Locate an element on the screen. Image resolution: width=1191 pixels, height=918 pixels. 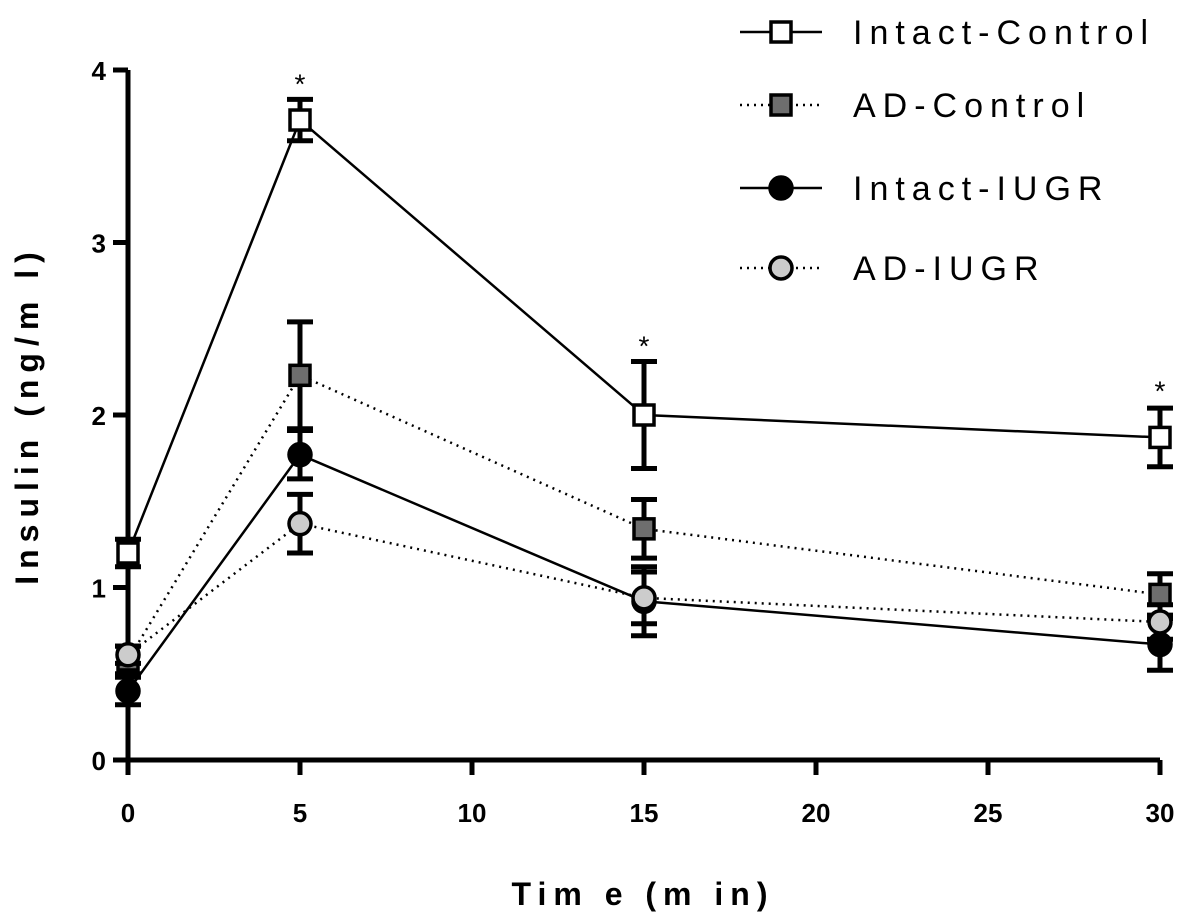
x-tick-label: 15 is located at coordinates (644, 813).